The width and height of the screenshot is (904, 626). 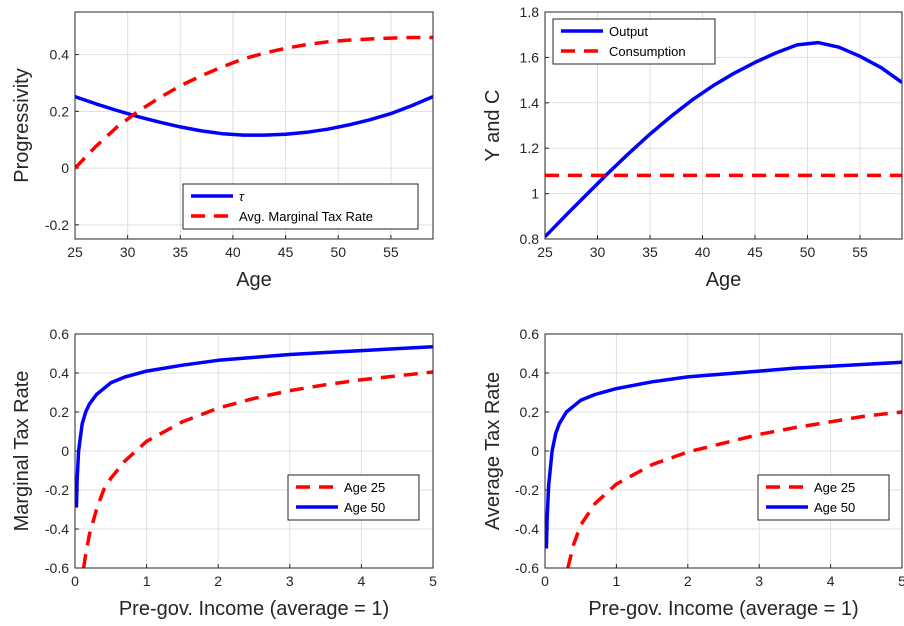 I want to click on series-line-avg-marginal-tax-rate, so click(x=254, y=102).